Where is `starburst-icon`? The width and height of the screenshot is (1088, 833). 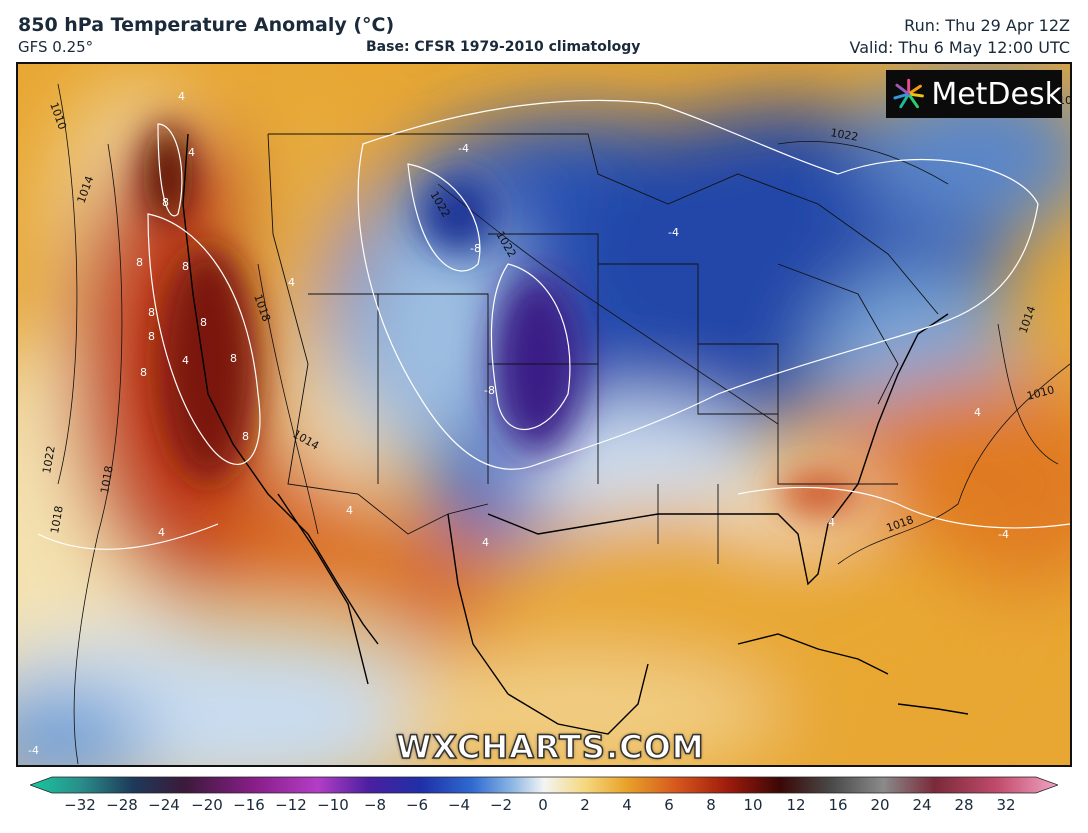 starburst-icon is located at coordinates (908, 93).